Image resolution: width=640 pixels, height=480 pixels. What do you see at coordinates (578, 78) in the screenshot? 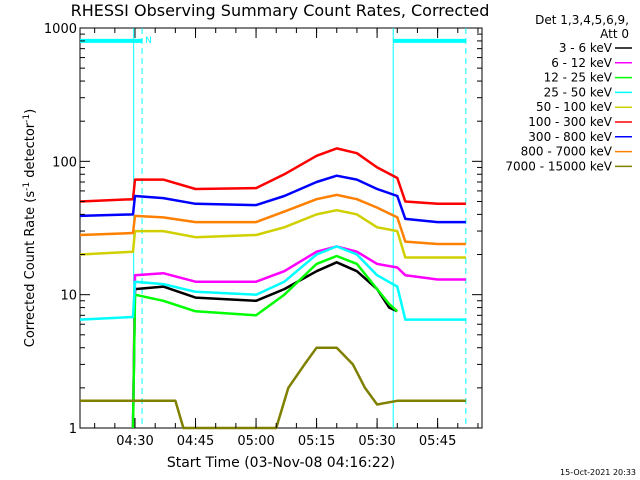
I see `legend-label-2: 12 - 25 keV` at bounding box center [578, 78].